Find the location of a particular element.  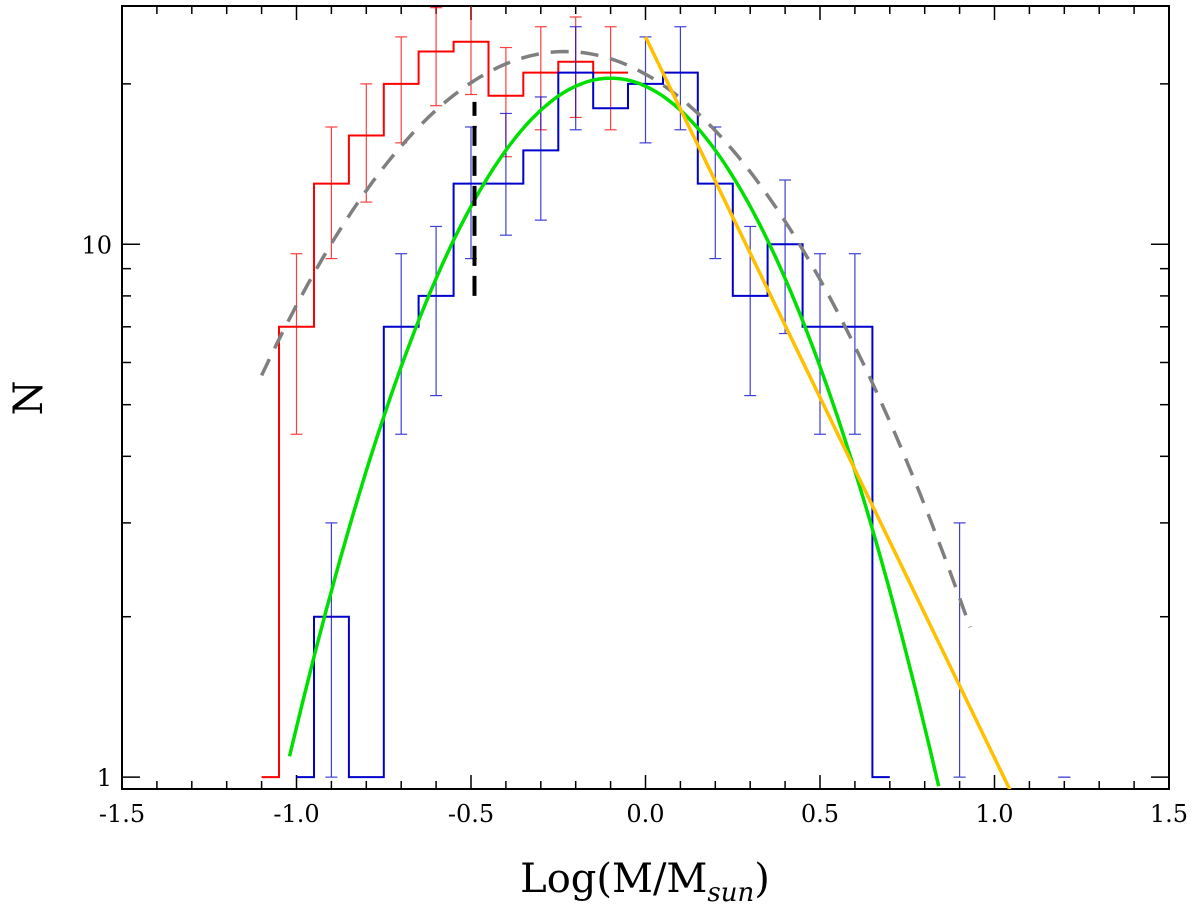

x-tick-label: 0.0 is located at coordinates (645, 814).